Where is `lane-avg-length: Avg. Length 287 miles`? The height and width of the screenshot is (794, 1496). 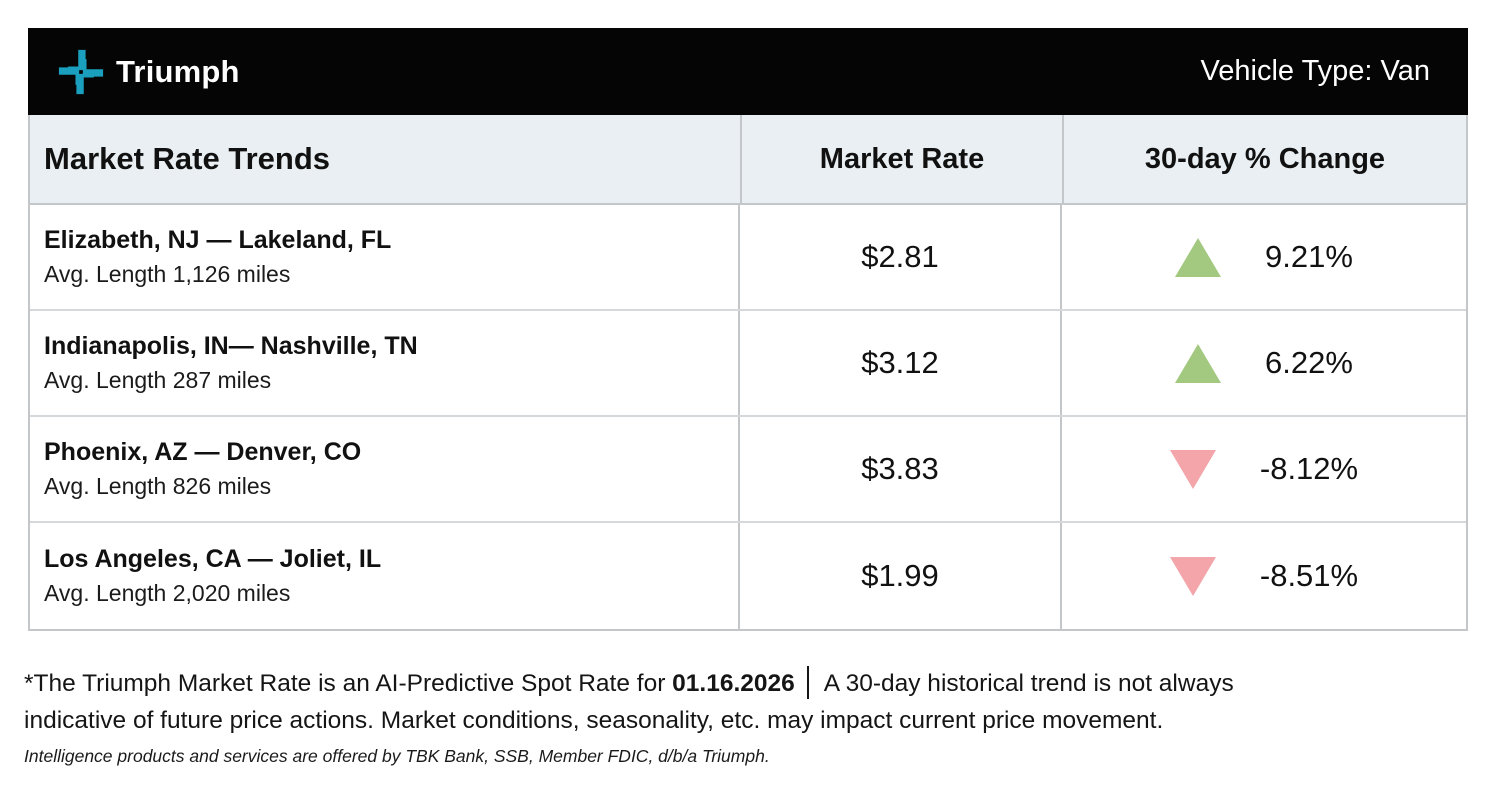 lane-avg-length: Avg. Length 287 miles is located at coordinates (158, 380).